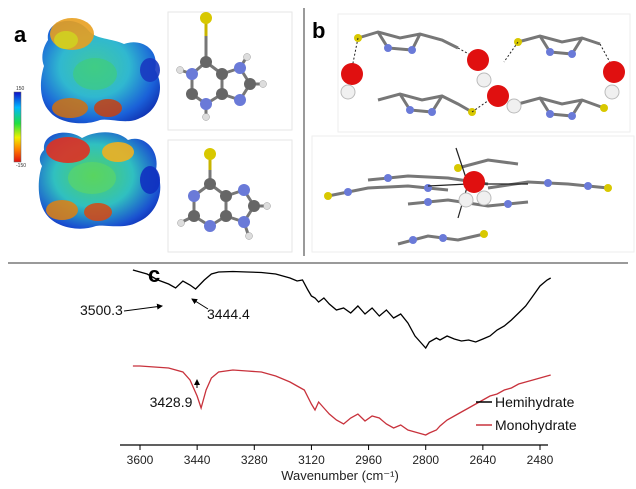 Image resolution: width=636 pixels, height=489 pixels. What do you see at coordinates (20, 89) in the screenshot?
I see `colorbar-max-label: 150` at bounding box center [20, 89].